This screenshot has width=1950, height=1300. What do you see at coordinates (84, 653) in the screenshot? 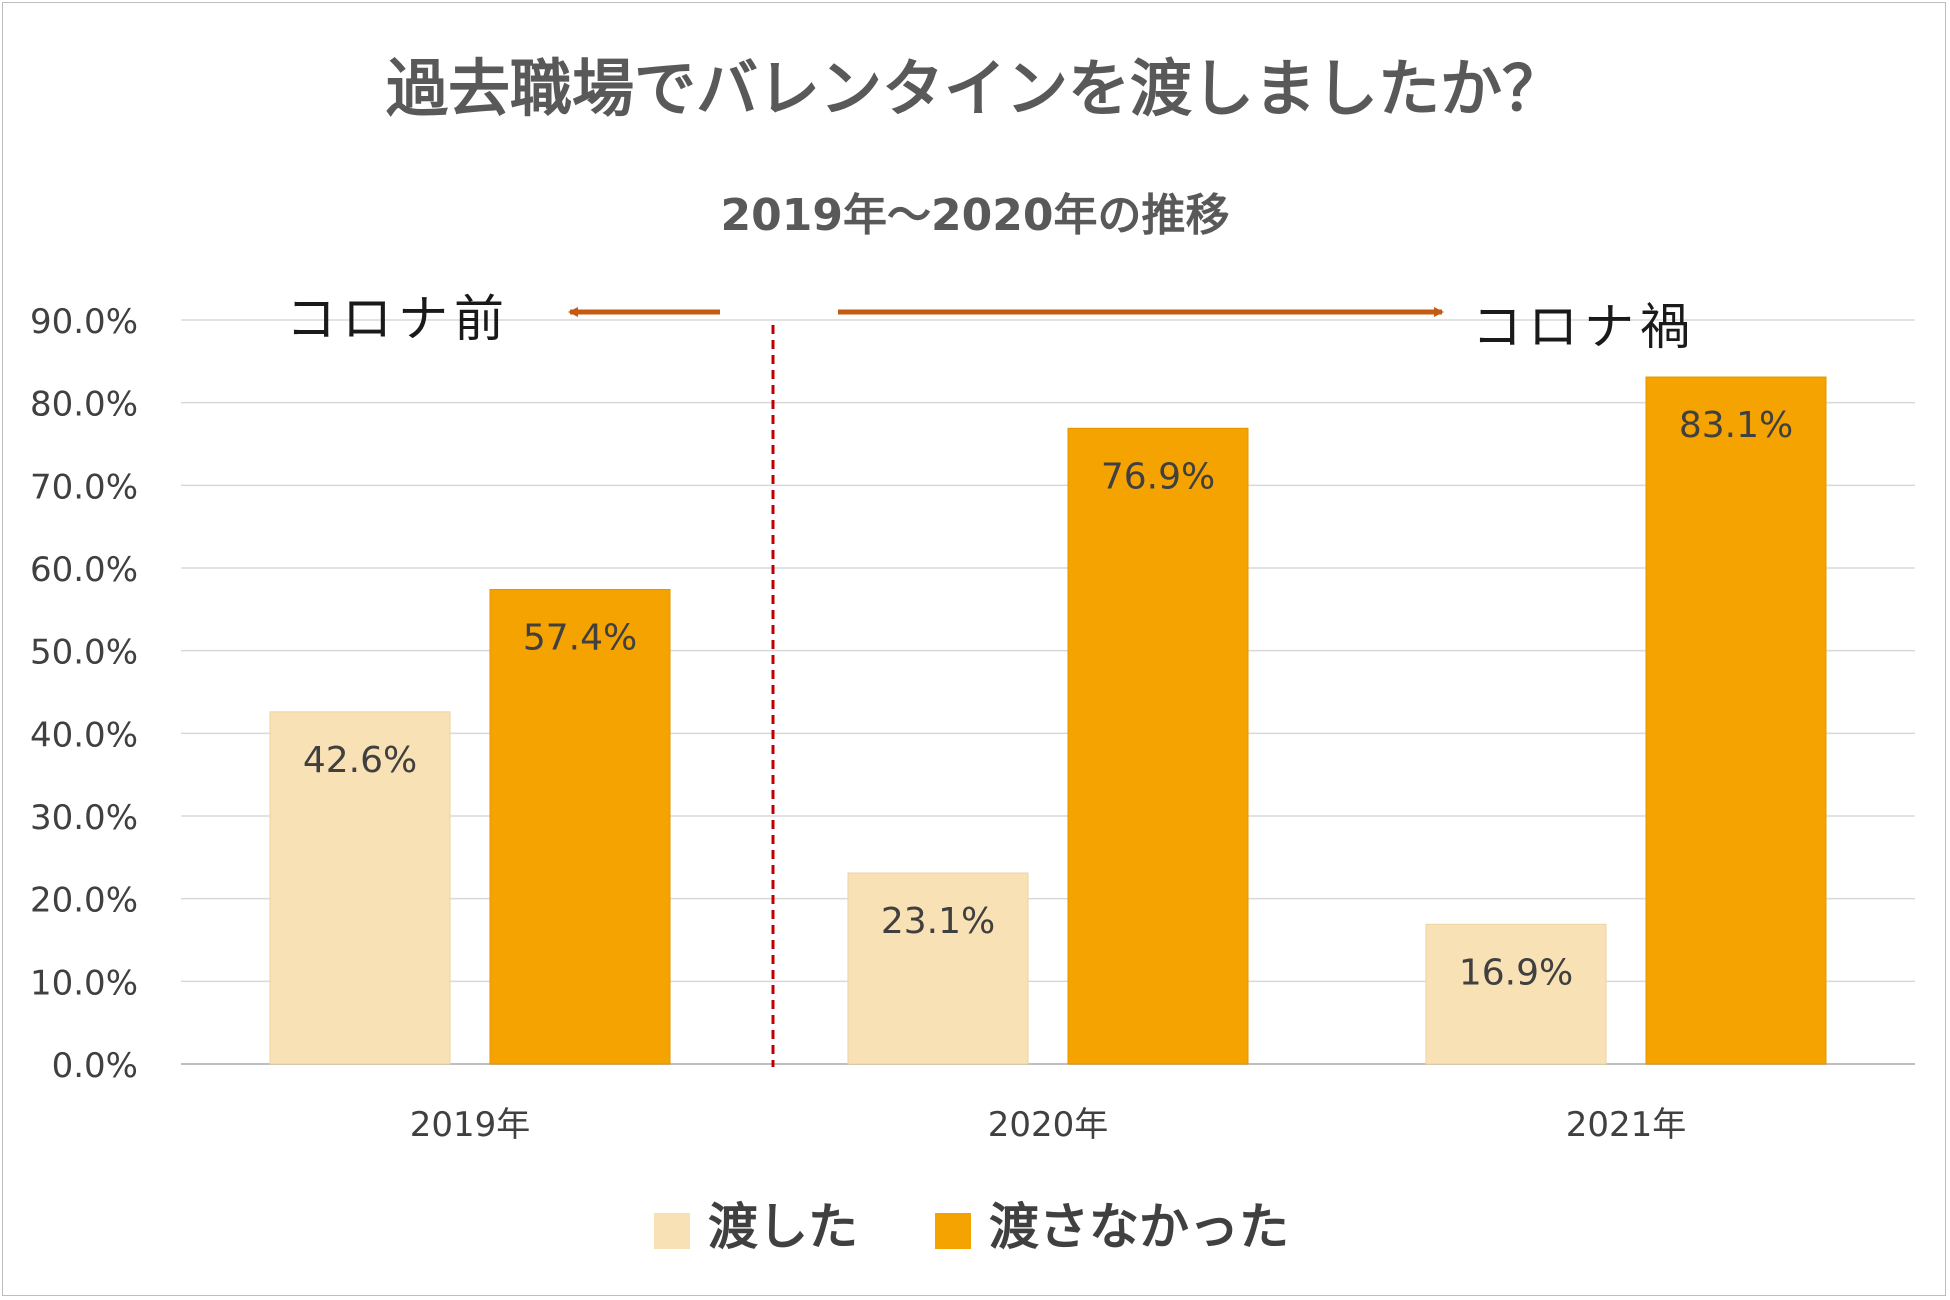
I see `y-tick-label: 50.0%` at bounding box center [84, 653].